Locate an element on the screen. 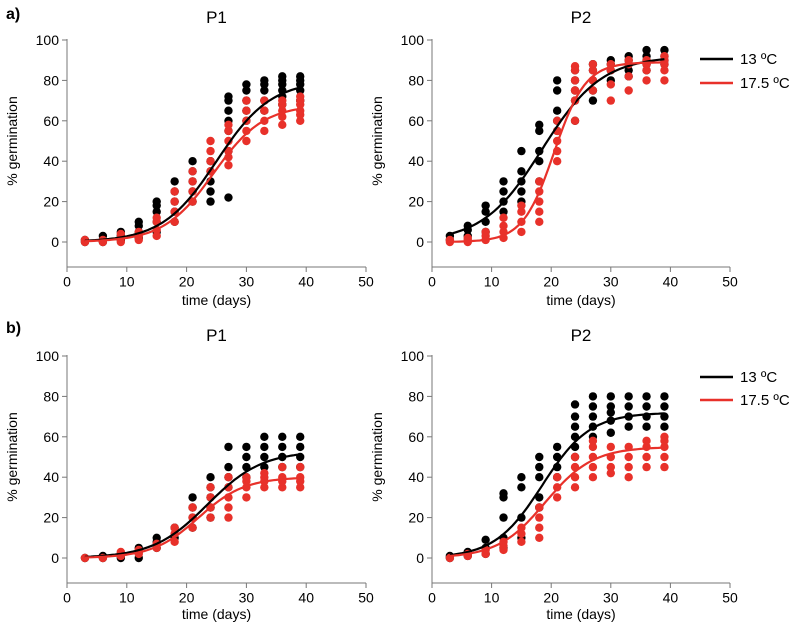  legend-top: 13 ºC 17.5 ºC is located at coordinates (745, 71).